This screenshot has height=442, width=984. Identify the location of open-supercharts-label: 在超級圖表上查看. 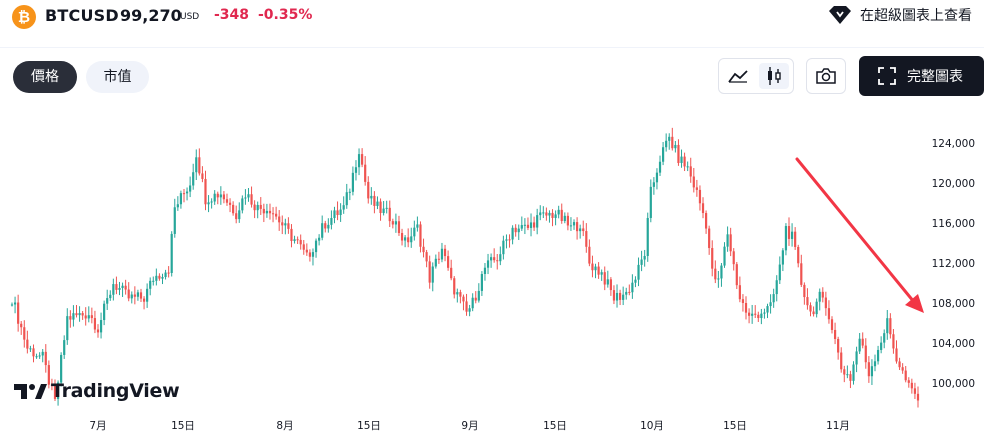
(916, 16).